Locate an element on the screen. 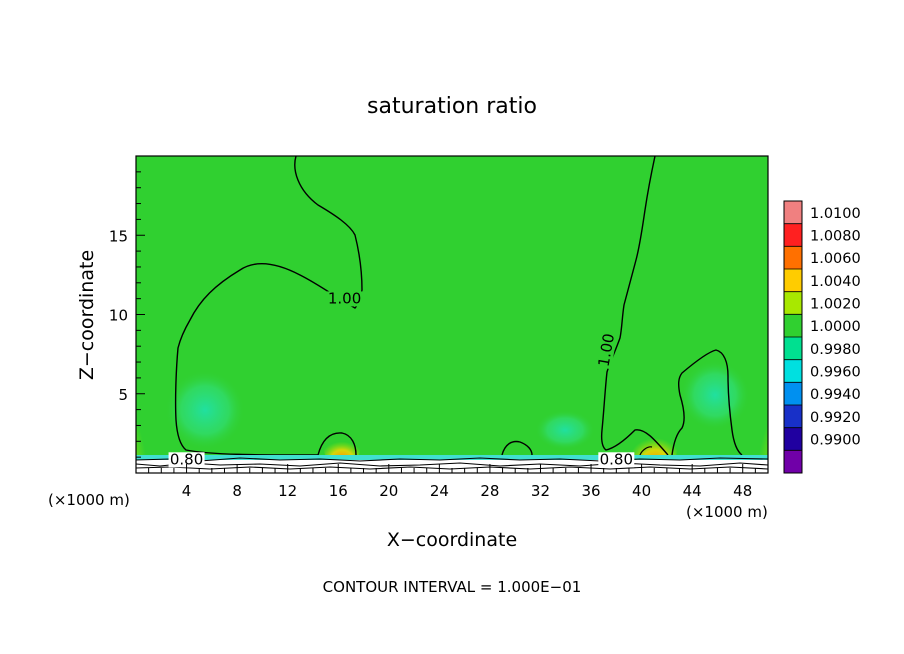 Image resolution: width=904 pixels, height=654 pixels. x-axis: 4 8 12 16 20 24 28 32 36 40 44 48 is located at coordinates (452, 482).